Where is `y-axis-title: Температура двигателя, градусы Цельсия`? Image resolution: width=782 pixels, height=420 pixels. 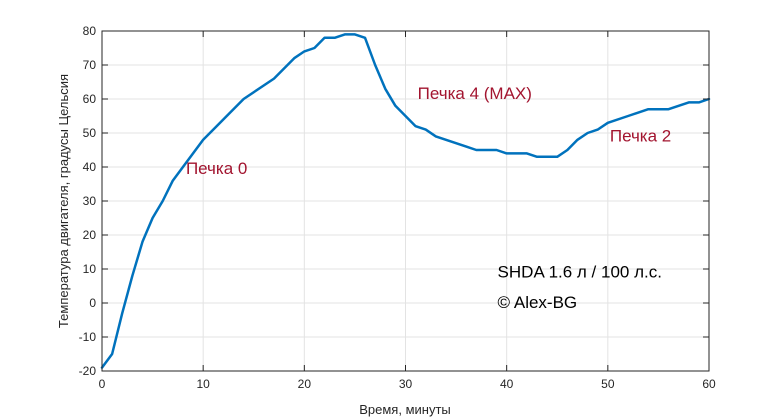
y-axis-title: Температура двигателя, градусы Цельсия is located at coordinates (63, 201).